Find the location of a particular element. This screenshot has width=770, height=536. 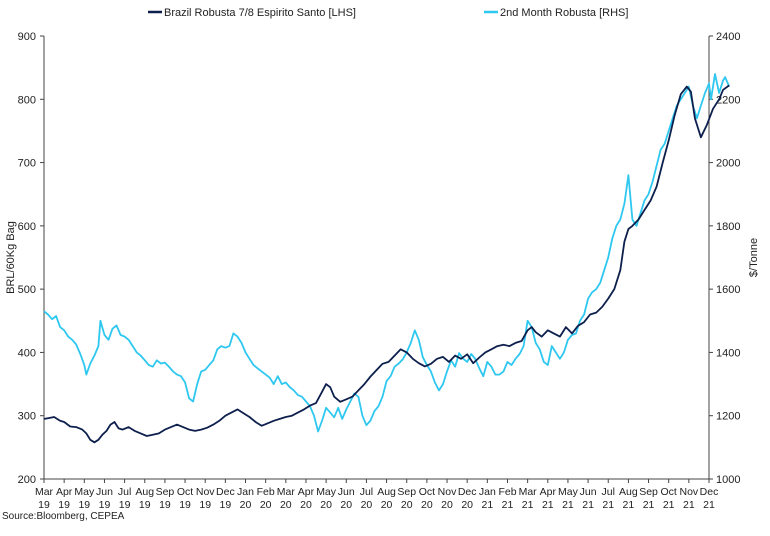

right-tick-label: 1000 is located at coordinates (728, 480).